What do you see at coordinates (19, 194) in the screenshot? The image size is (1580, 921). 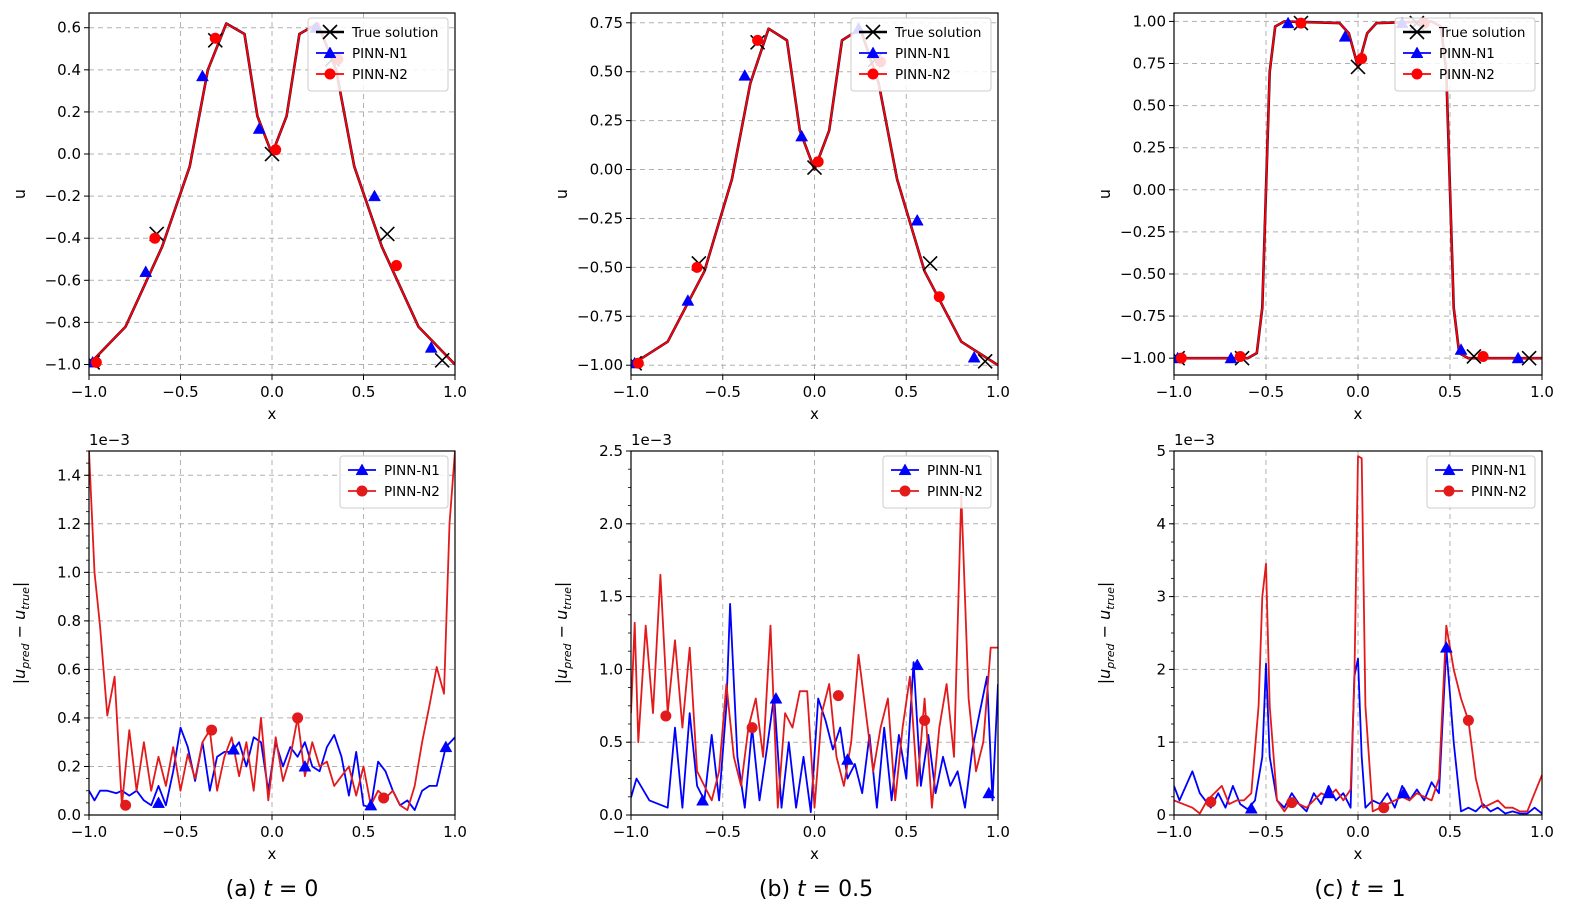 I see `y-axis-label: u` at bounding box center [19, 194].